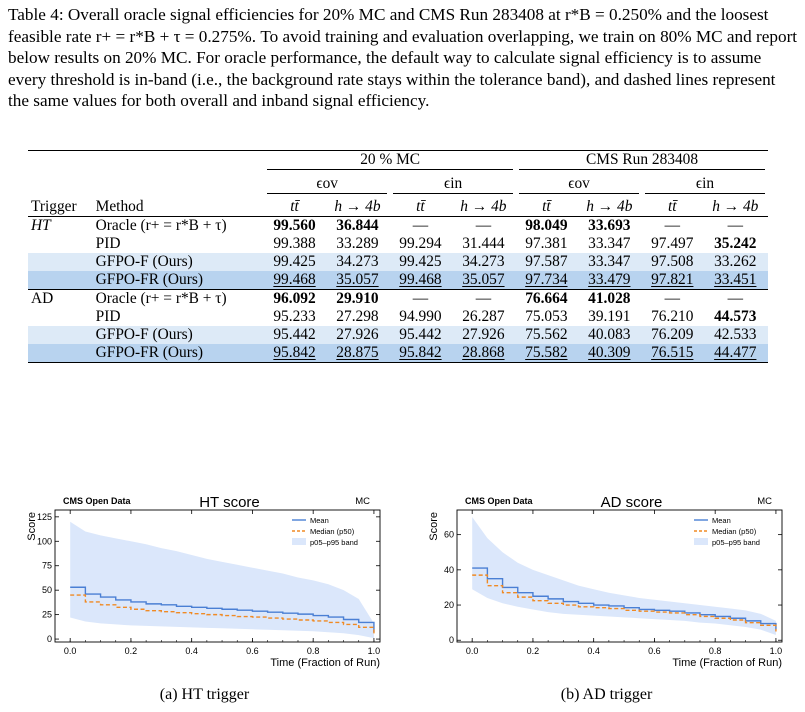 The image size is (805, 712). I want to click on value-cell: 31.444, so click(483, 243).